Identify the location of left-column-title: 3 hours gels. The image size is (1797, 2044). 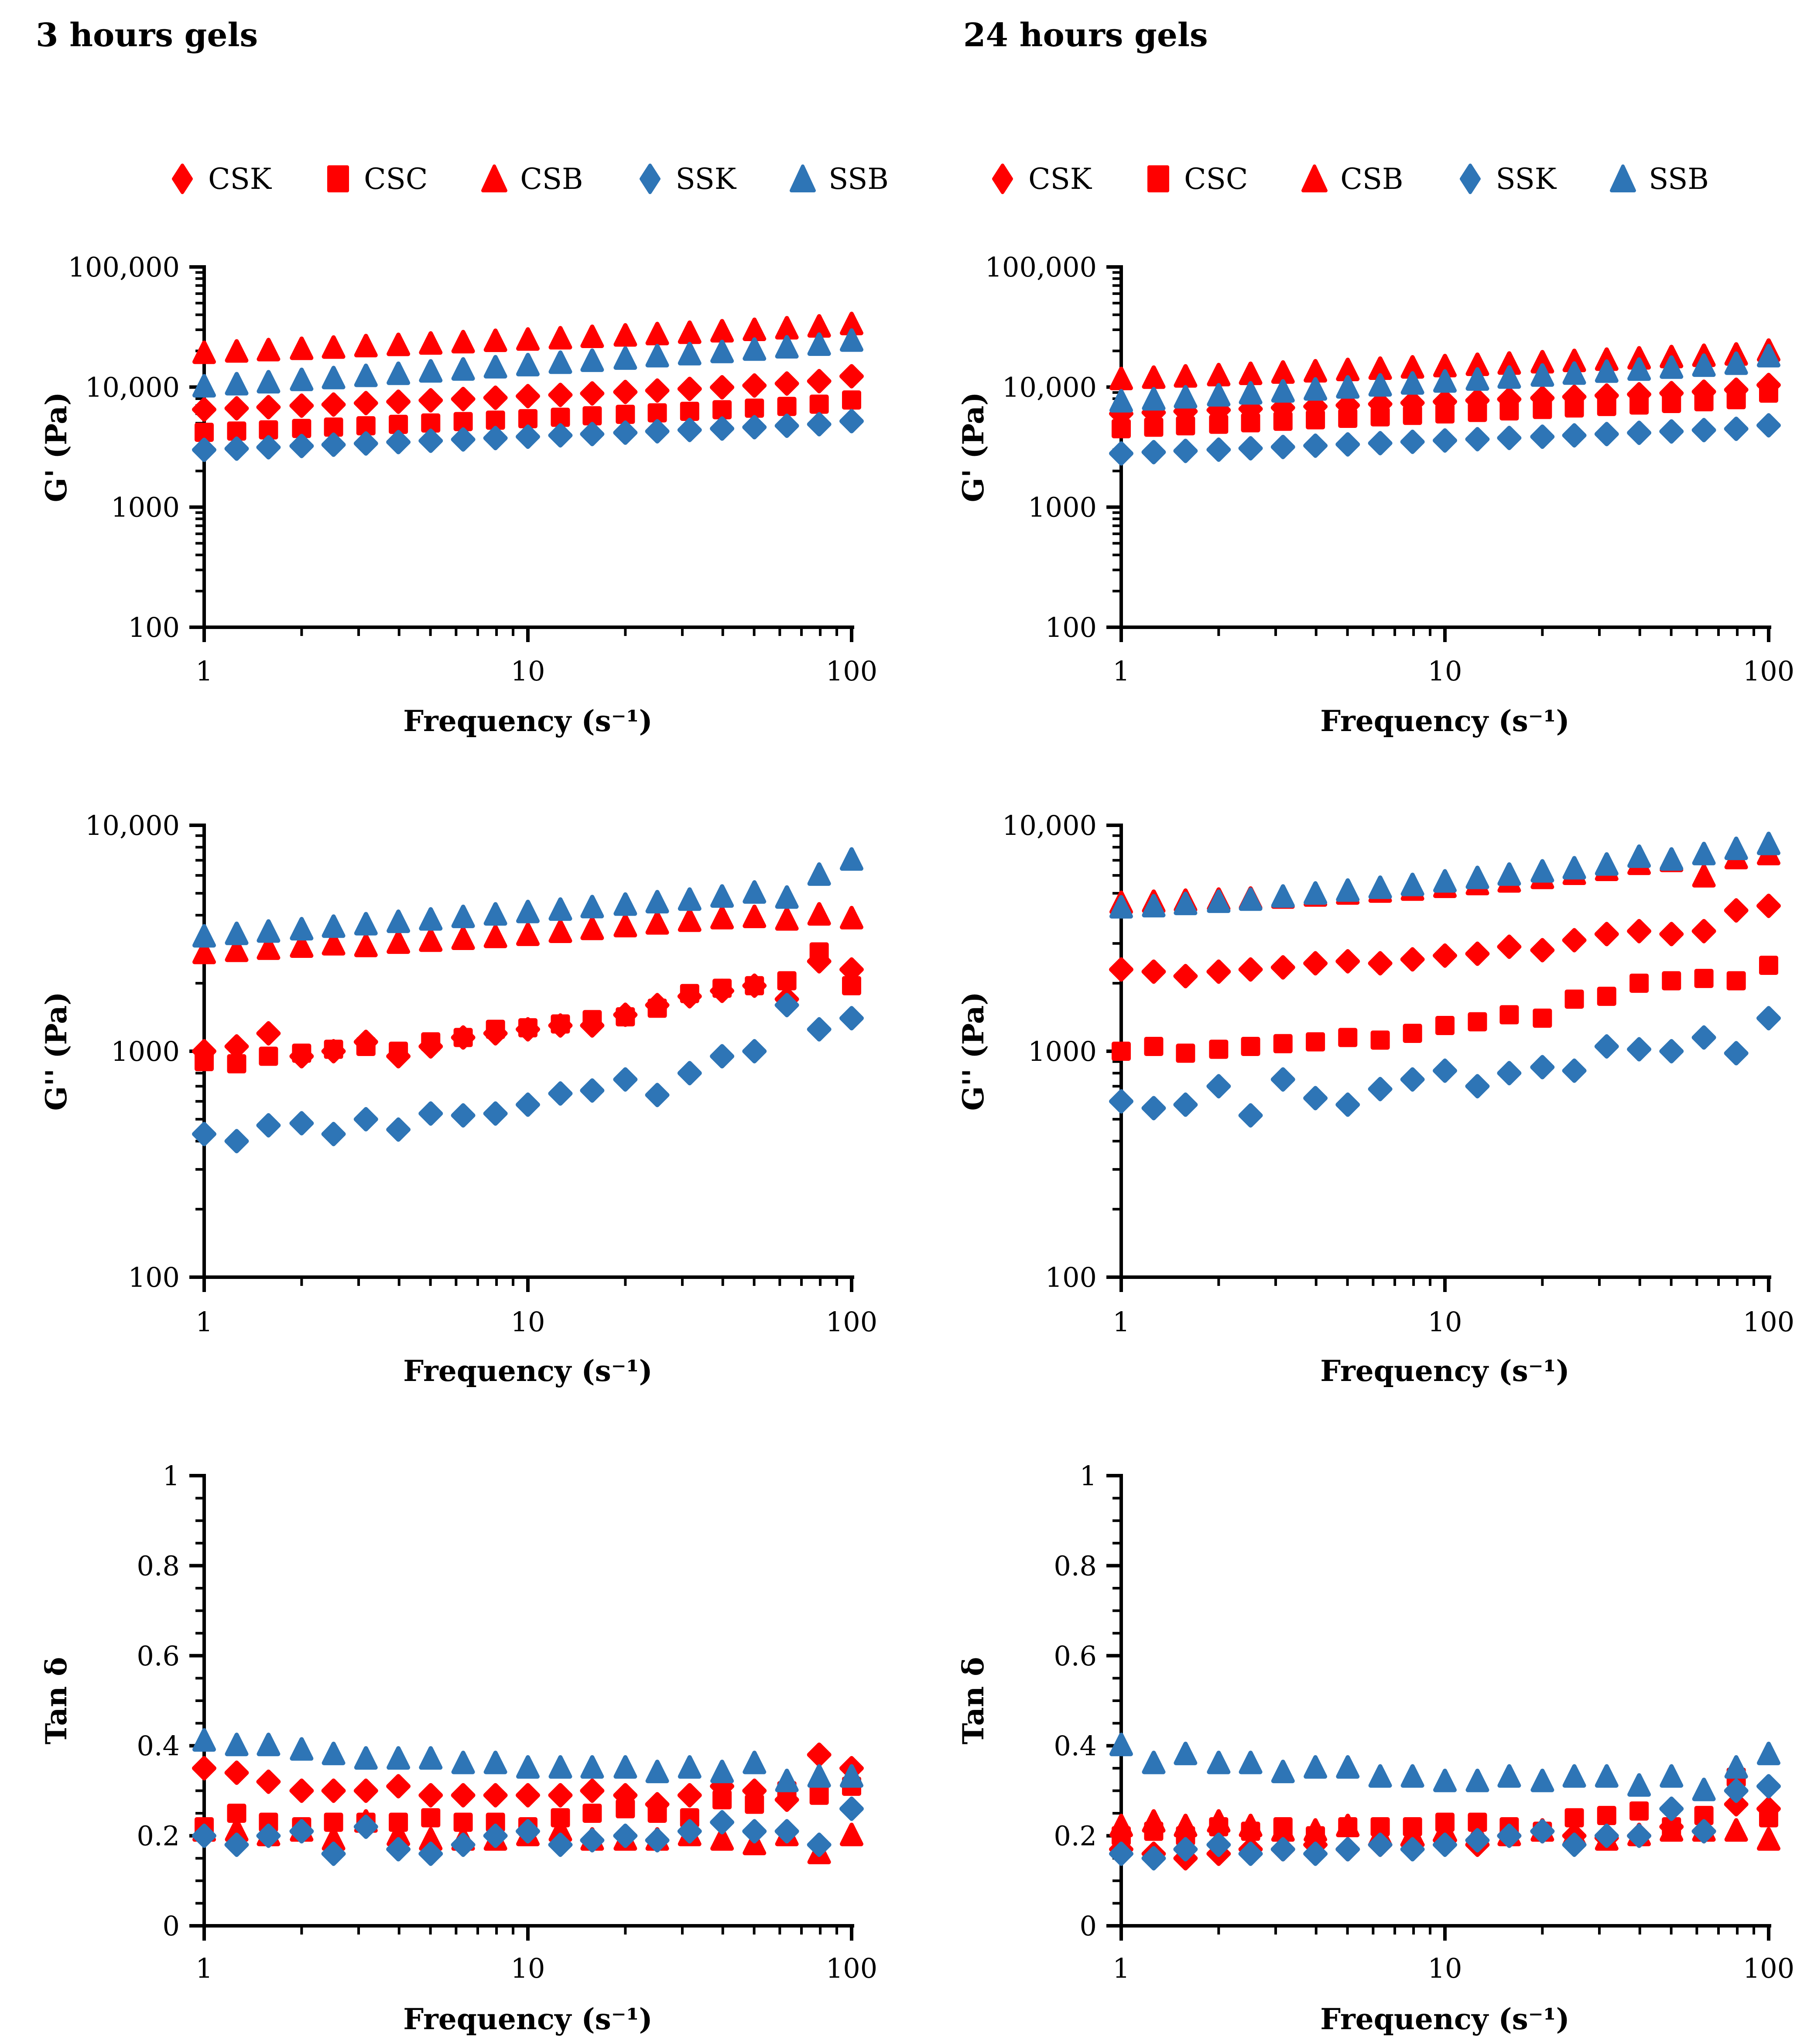
(147, 35).